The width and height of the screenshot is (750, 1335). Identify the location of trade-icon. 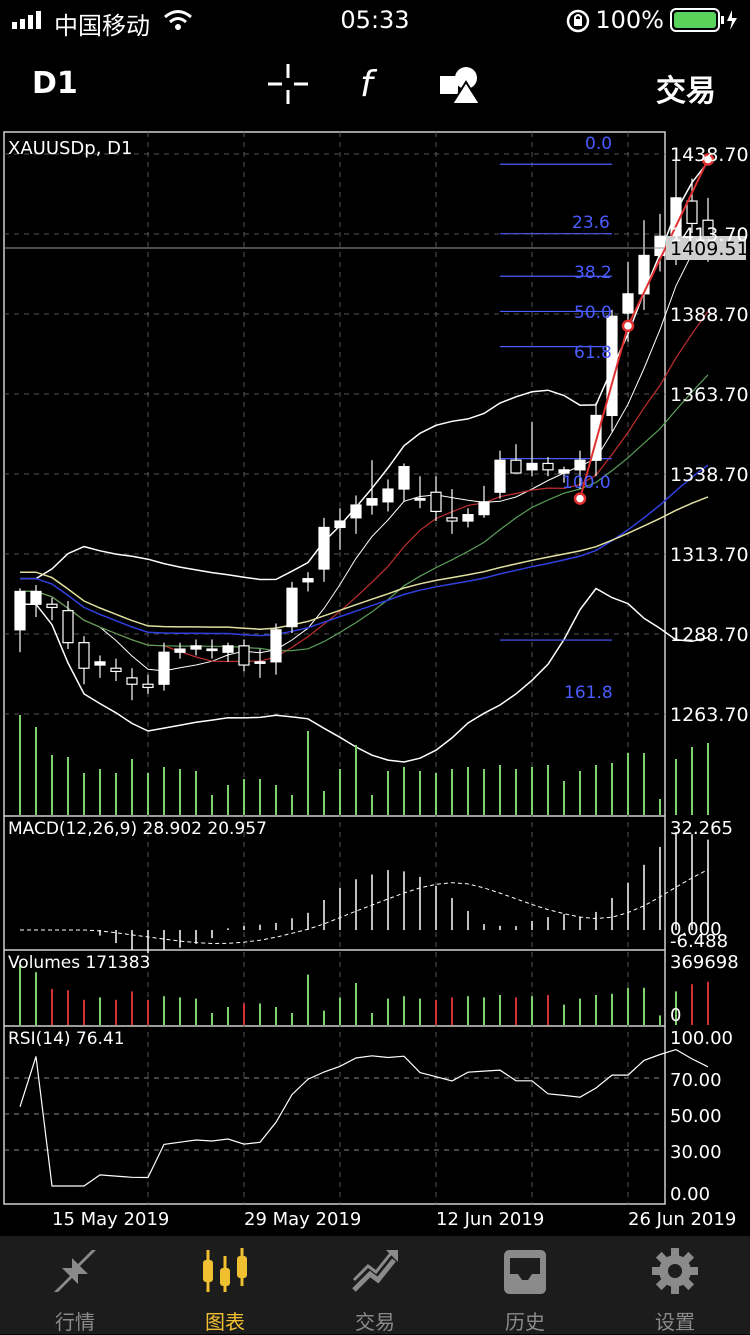
(375, 1271).